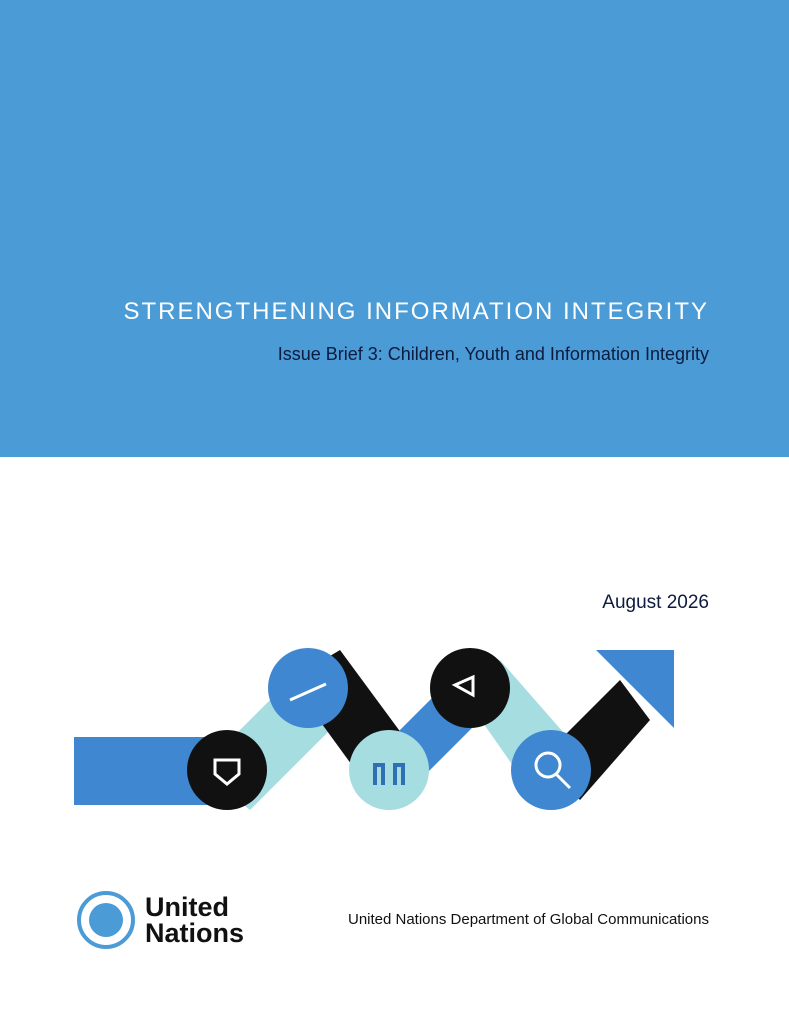  I want to click on title: STRENGTHENING INFORMATION INTEGRITY, so click(416, 311).